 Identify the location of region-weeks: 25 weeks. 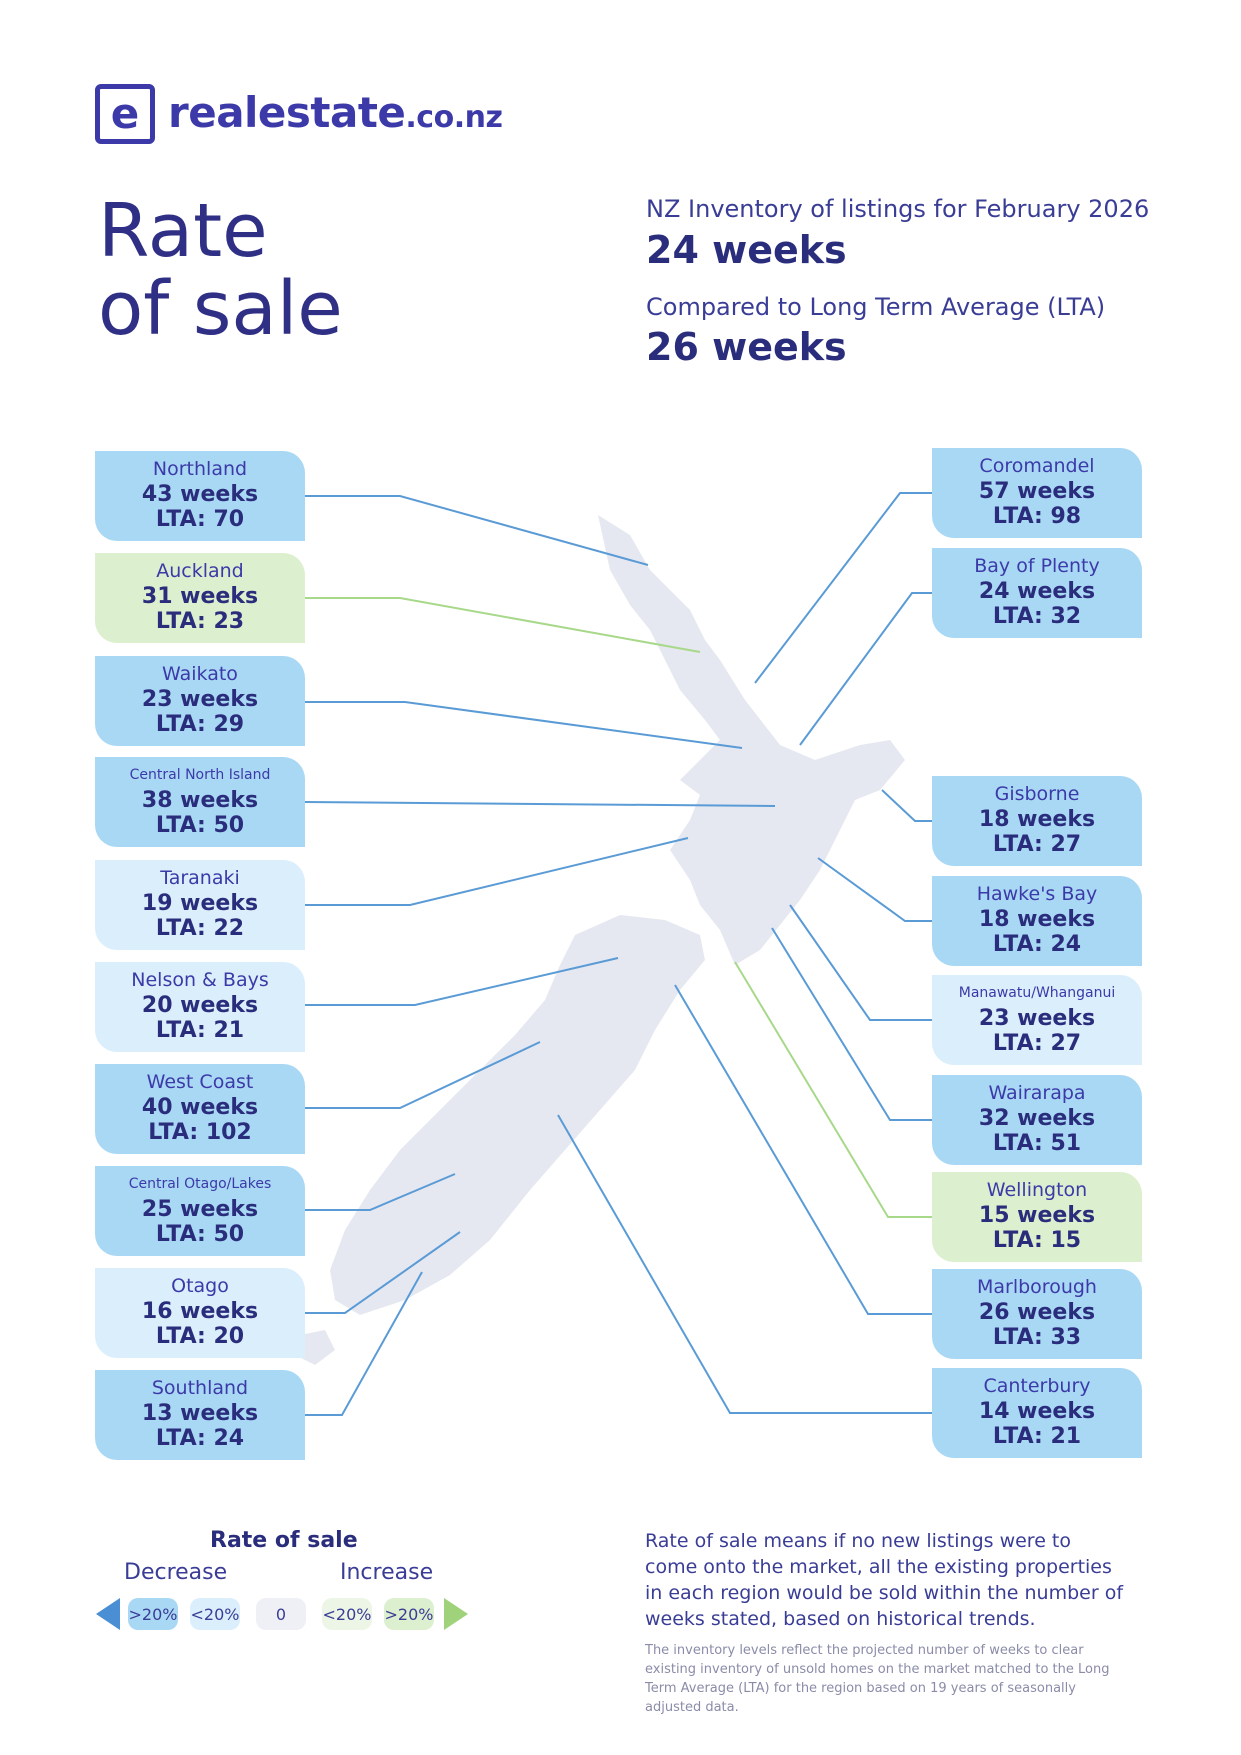
(200, 1209).